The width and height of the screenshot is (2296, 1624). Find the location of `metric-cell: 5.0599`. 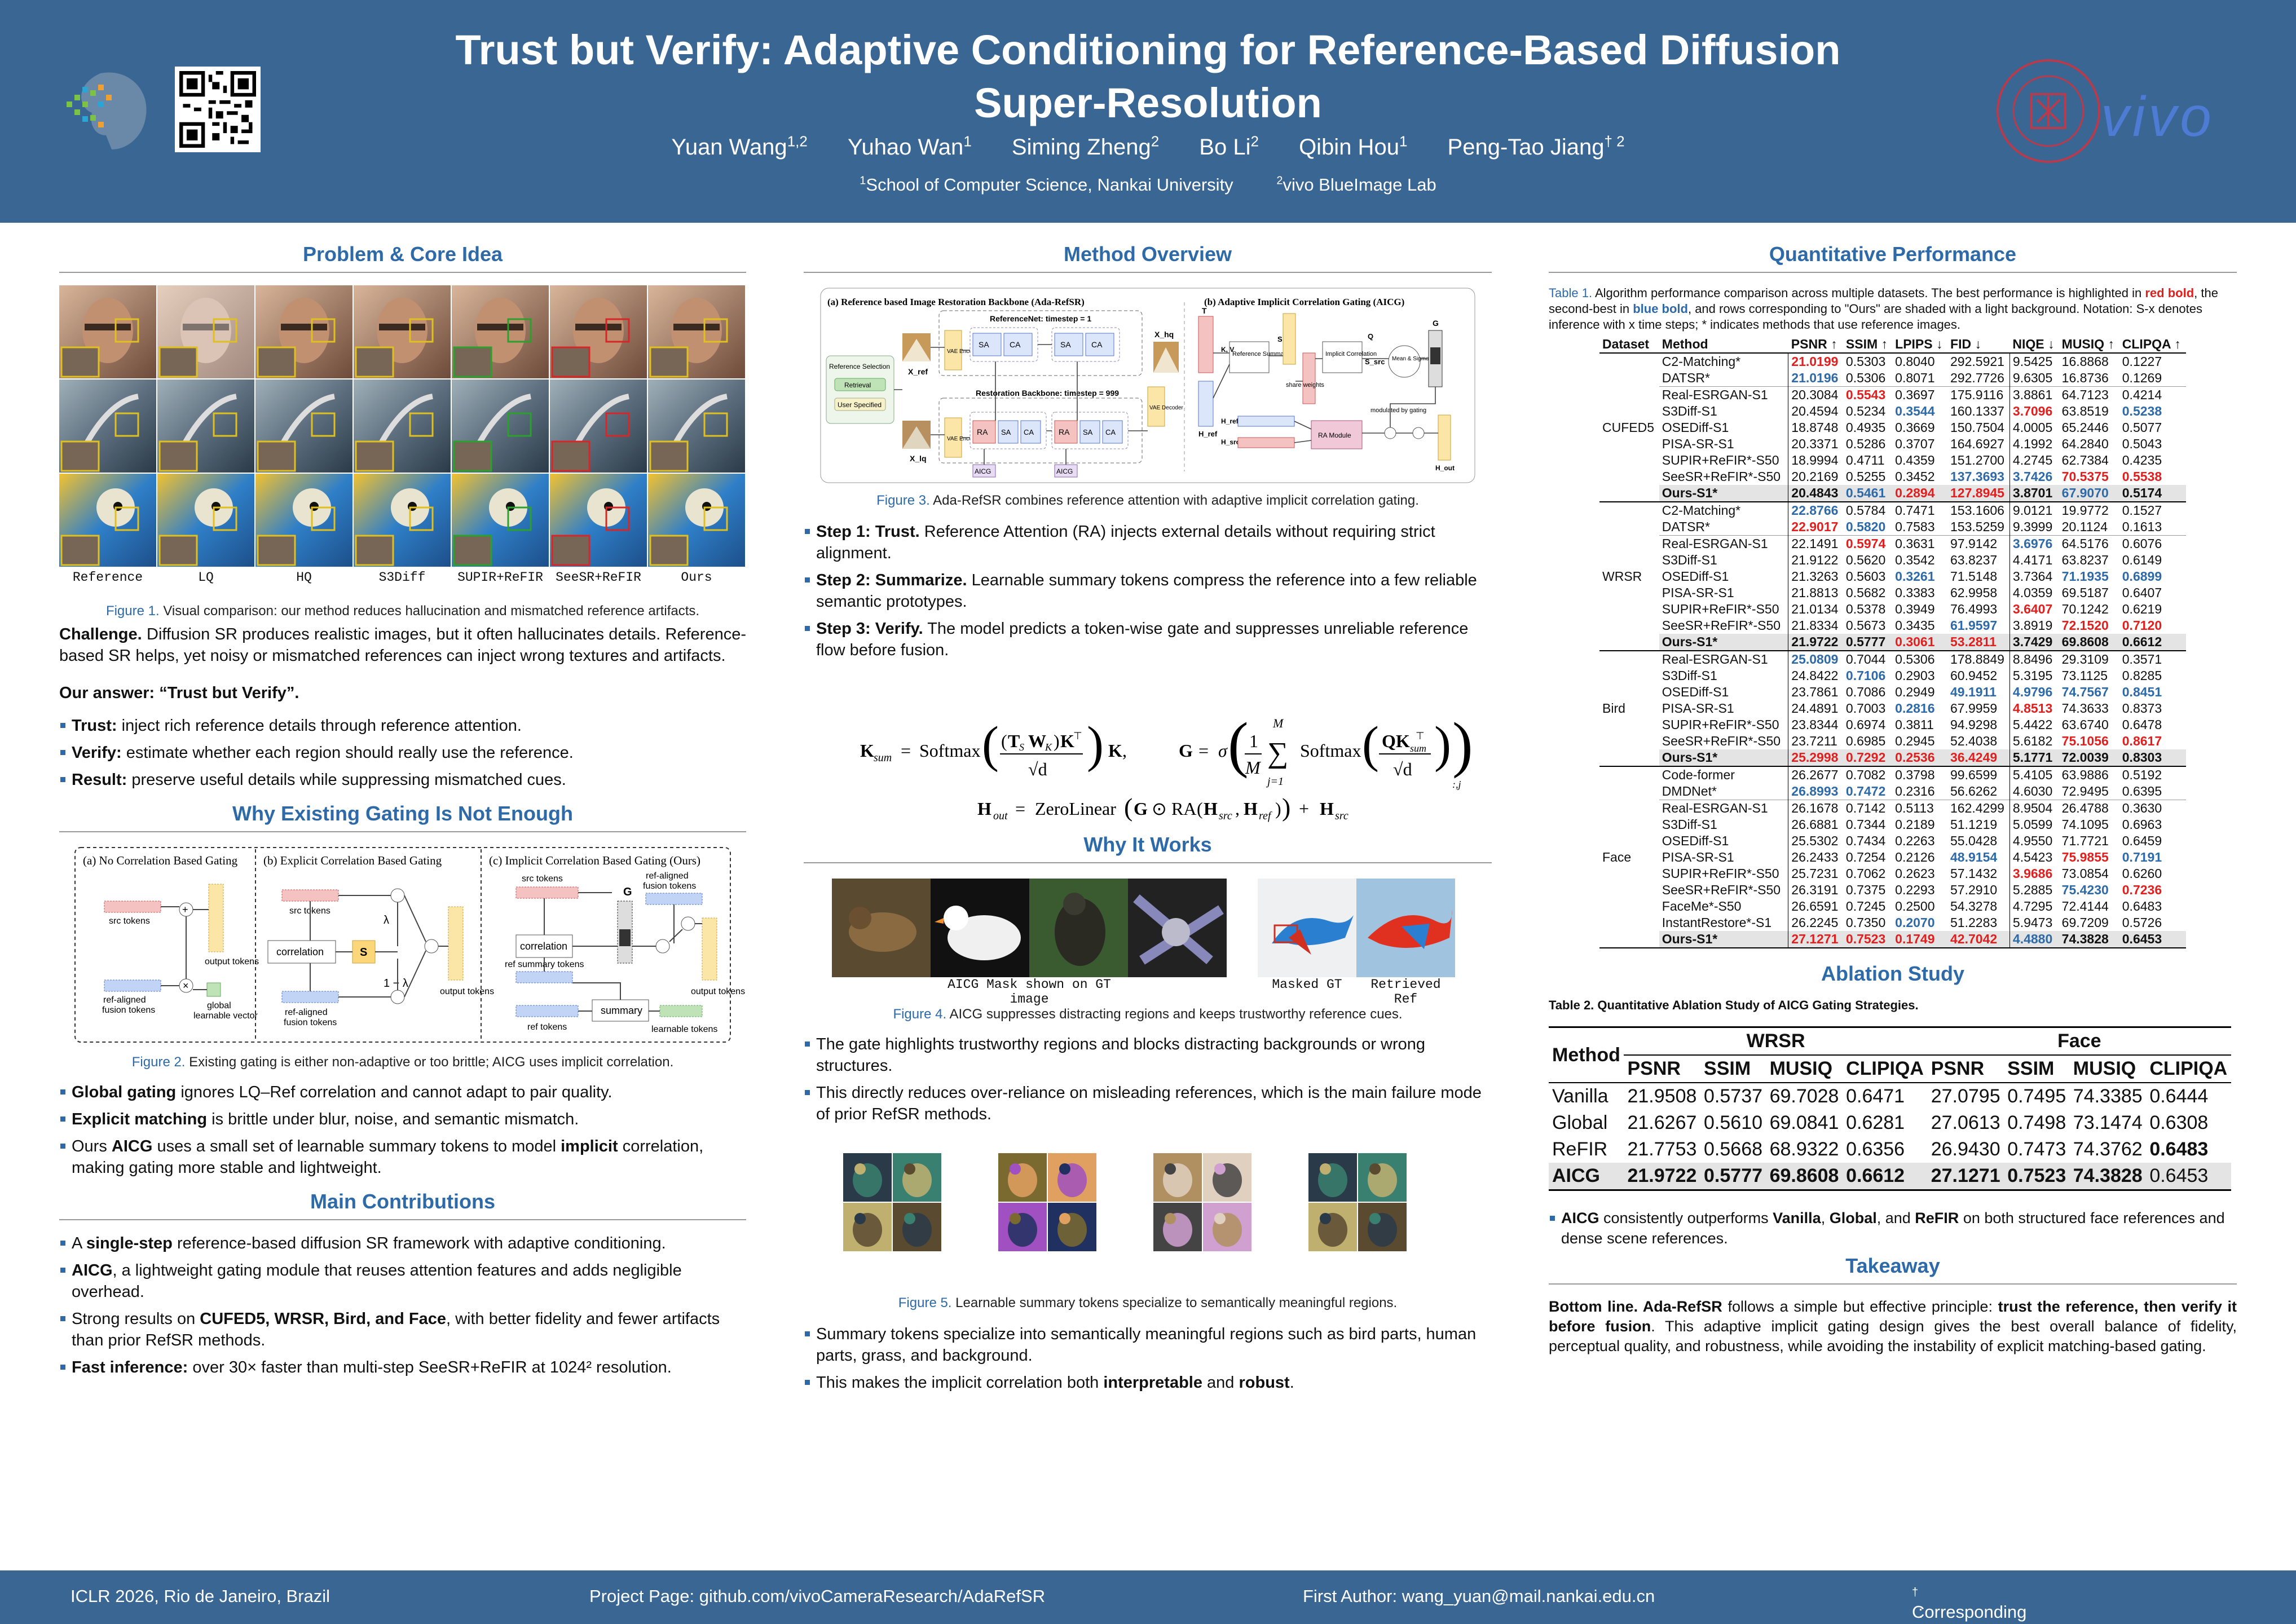

metric-cell: 5.0599 is located at coordinates (2034, 825).